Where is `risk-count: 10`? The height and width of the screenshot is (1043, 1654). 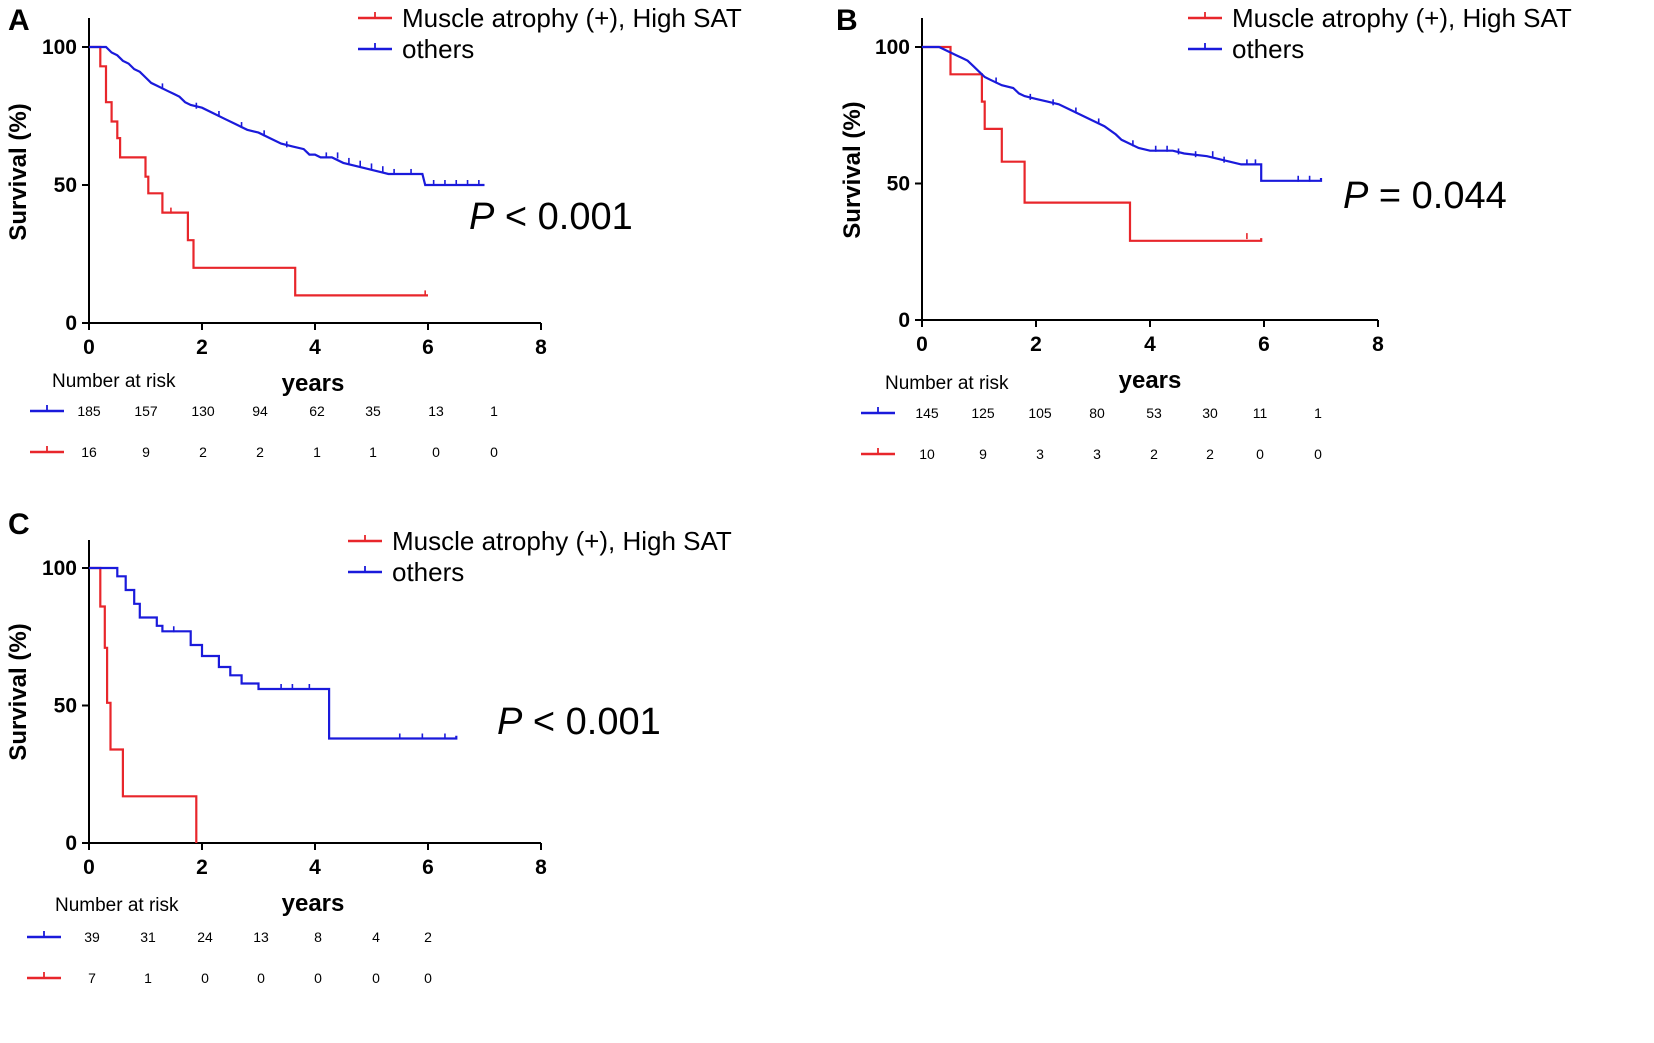
risk-count: 10 is located at coordinates (927, 454).